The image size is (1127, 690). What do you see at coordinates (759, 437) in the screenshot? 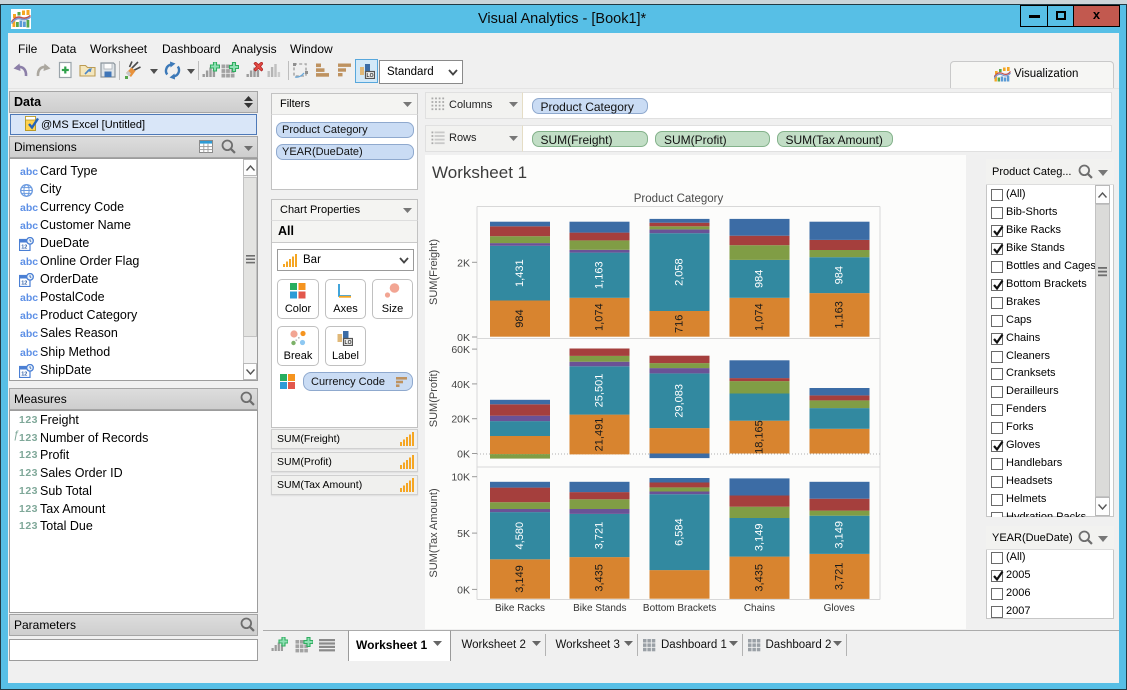
I see `svg-text: 18,165` at bounding box center [759, 437].